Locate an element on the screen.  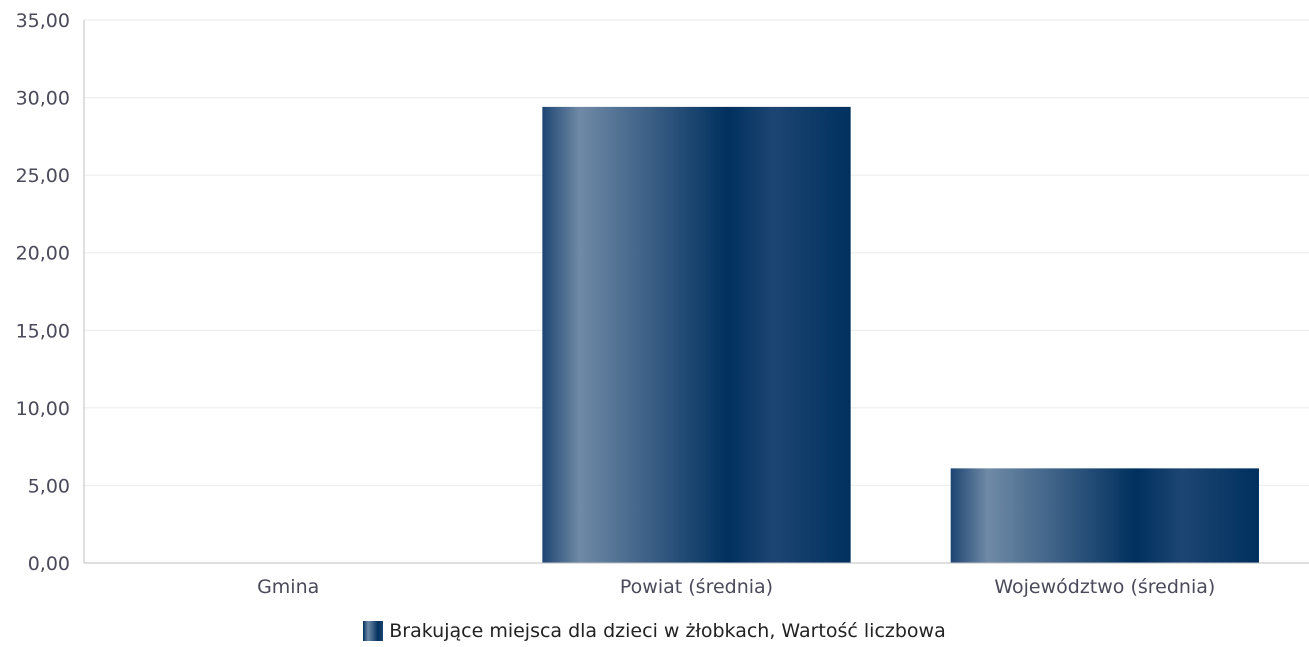
y-axis-ticks: 0,00 5,00 10,00 15,00 20,00 25,00 30,00 35,00 is located at coordinates (43, 292).